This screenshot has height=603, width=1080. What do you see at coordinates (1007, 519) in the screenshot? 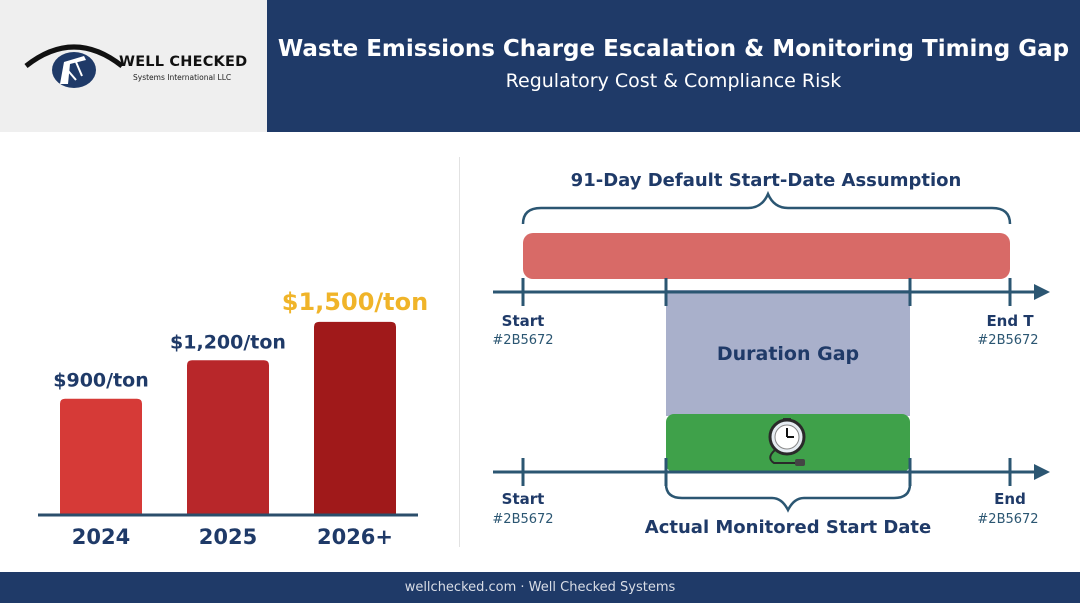
I see `bottom-end-code: #2B5672` at bounding box center [1007, 519].